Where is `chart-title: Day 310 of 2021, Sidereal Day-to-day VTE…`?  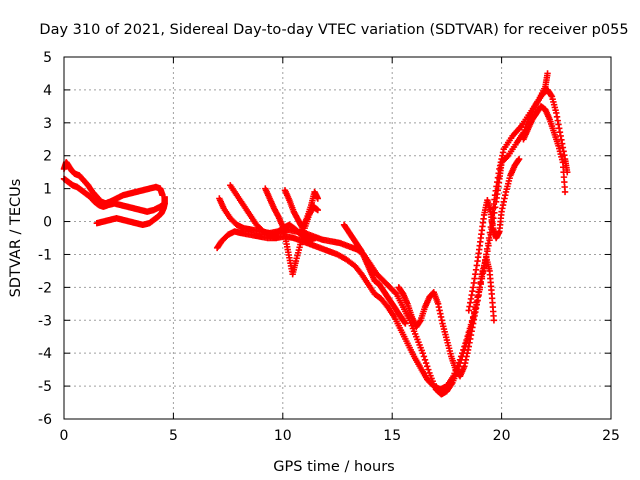
chart-title: Day 310 of 2021, Sidereal Day-to-day VTE… is located at coordinates (333, 30).